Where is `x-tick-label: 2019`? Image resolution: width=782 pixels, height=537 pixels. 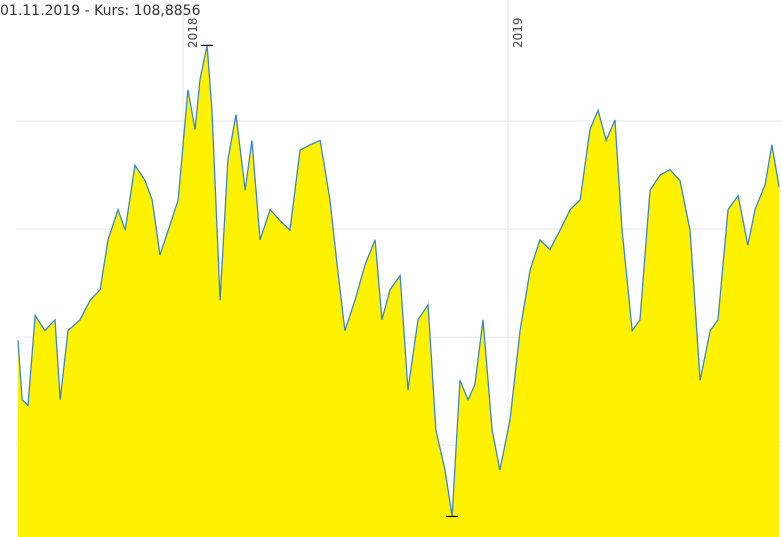
x-tick-label: 2019 is located at coordinates (518, 32).